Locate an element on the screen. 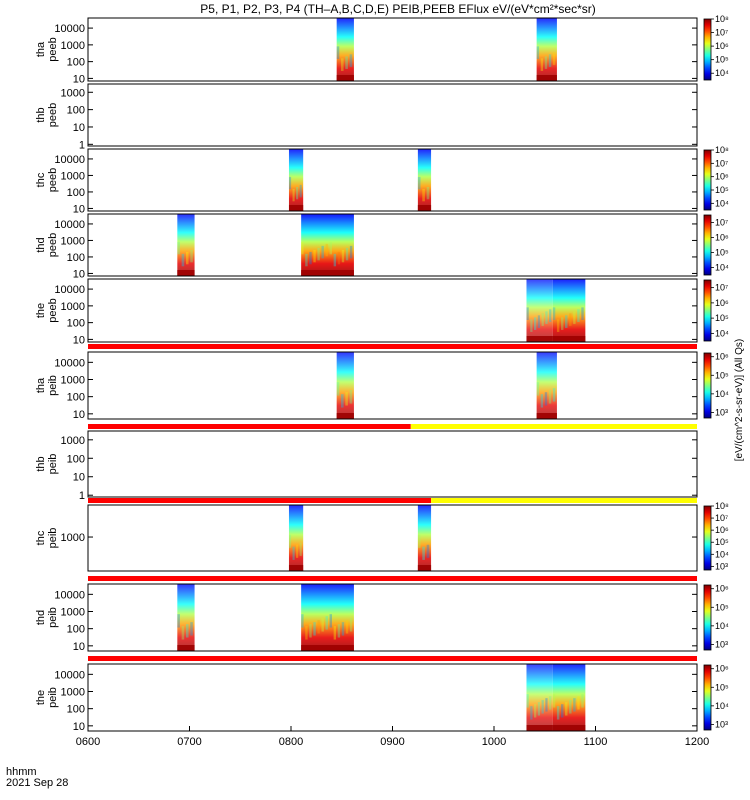 The height and width of the screenshot is (800, 750). panel-thb-peib: 1 10 100 1000 thb peib is located at coordinates (366, 466).